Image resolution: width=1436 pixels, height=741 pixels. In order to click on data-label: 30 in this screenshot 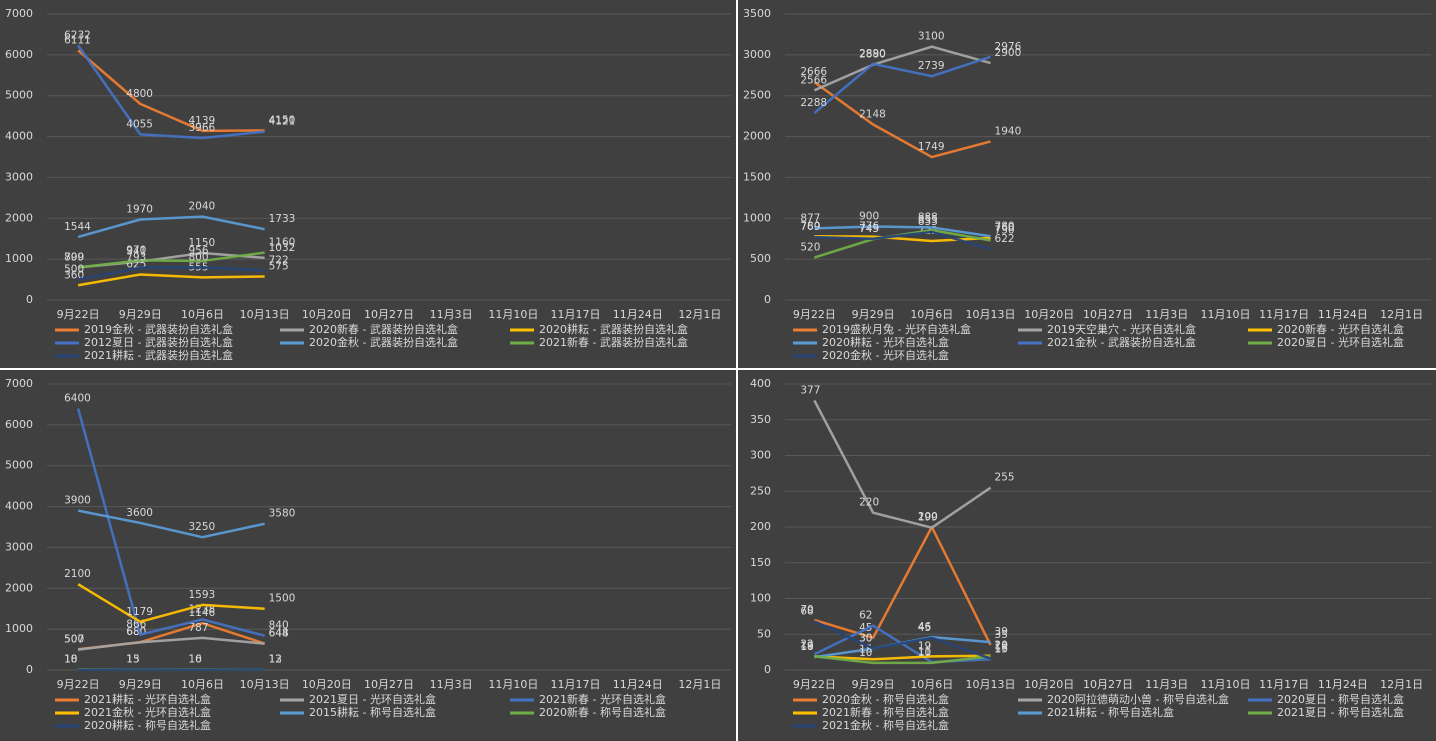, I will do `click(865, 639)`.